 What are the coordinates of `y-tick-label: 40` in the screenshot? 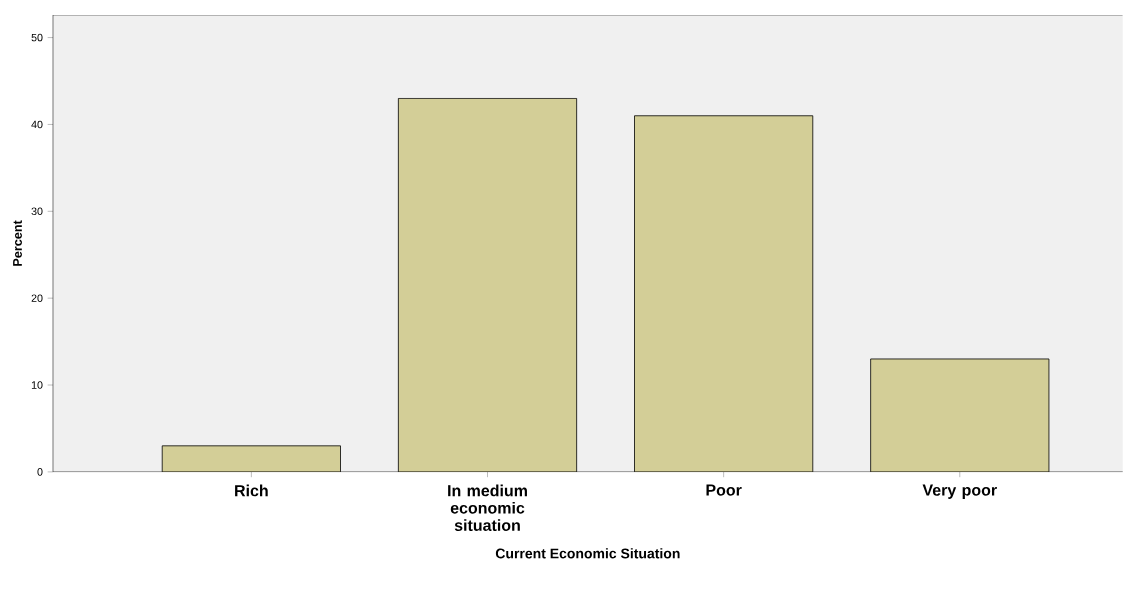 It's located at (37, 124).